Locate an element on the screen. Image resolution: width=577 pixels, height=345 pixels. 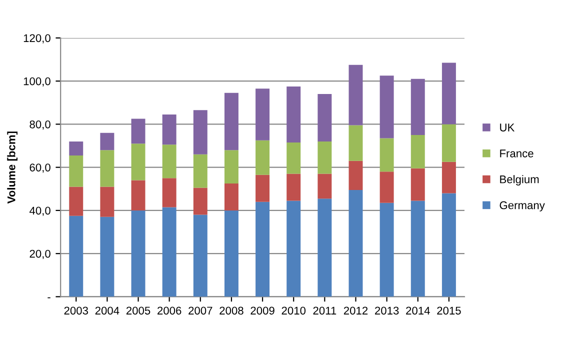
x-tick-label: 2011 is located at coordinates (324, 310).